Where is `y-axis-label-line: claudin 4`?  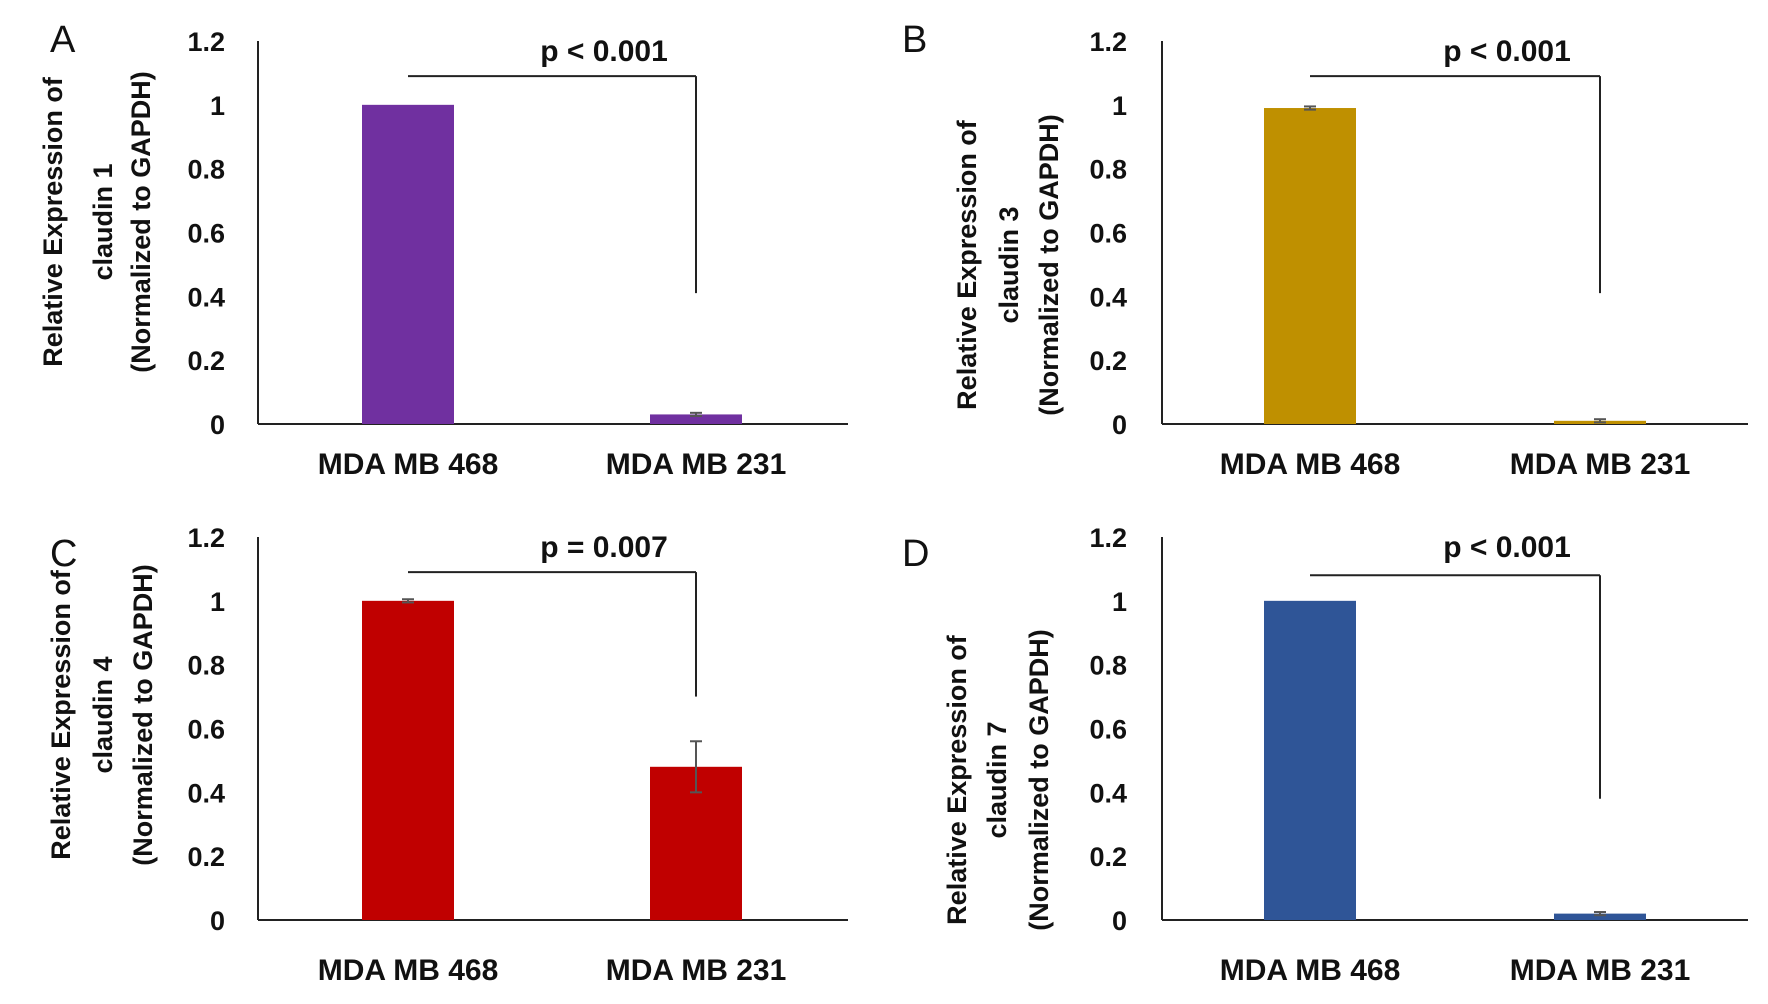 y-axis-label-line: claudin 4 is located at coordinates (103, 714).